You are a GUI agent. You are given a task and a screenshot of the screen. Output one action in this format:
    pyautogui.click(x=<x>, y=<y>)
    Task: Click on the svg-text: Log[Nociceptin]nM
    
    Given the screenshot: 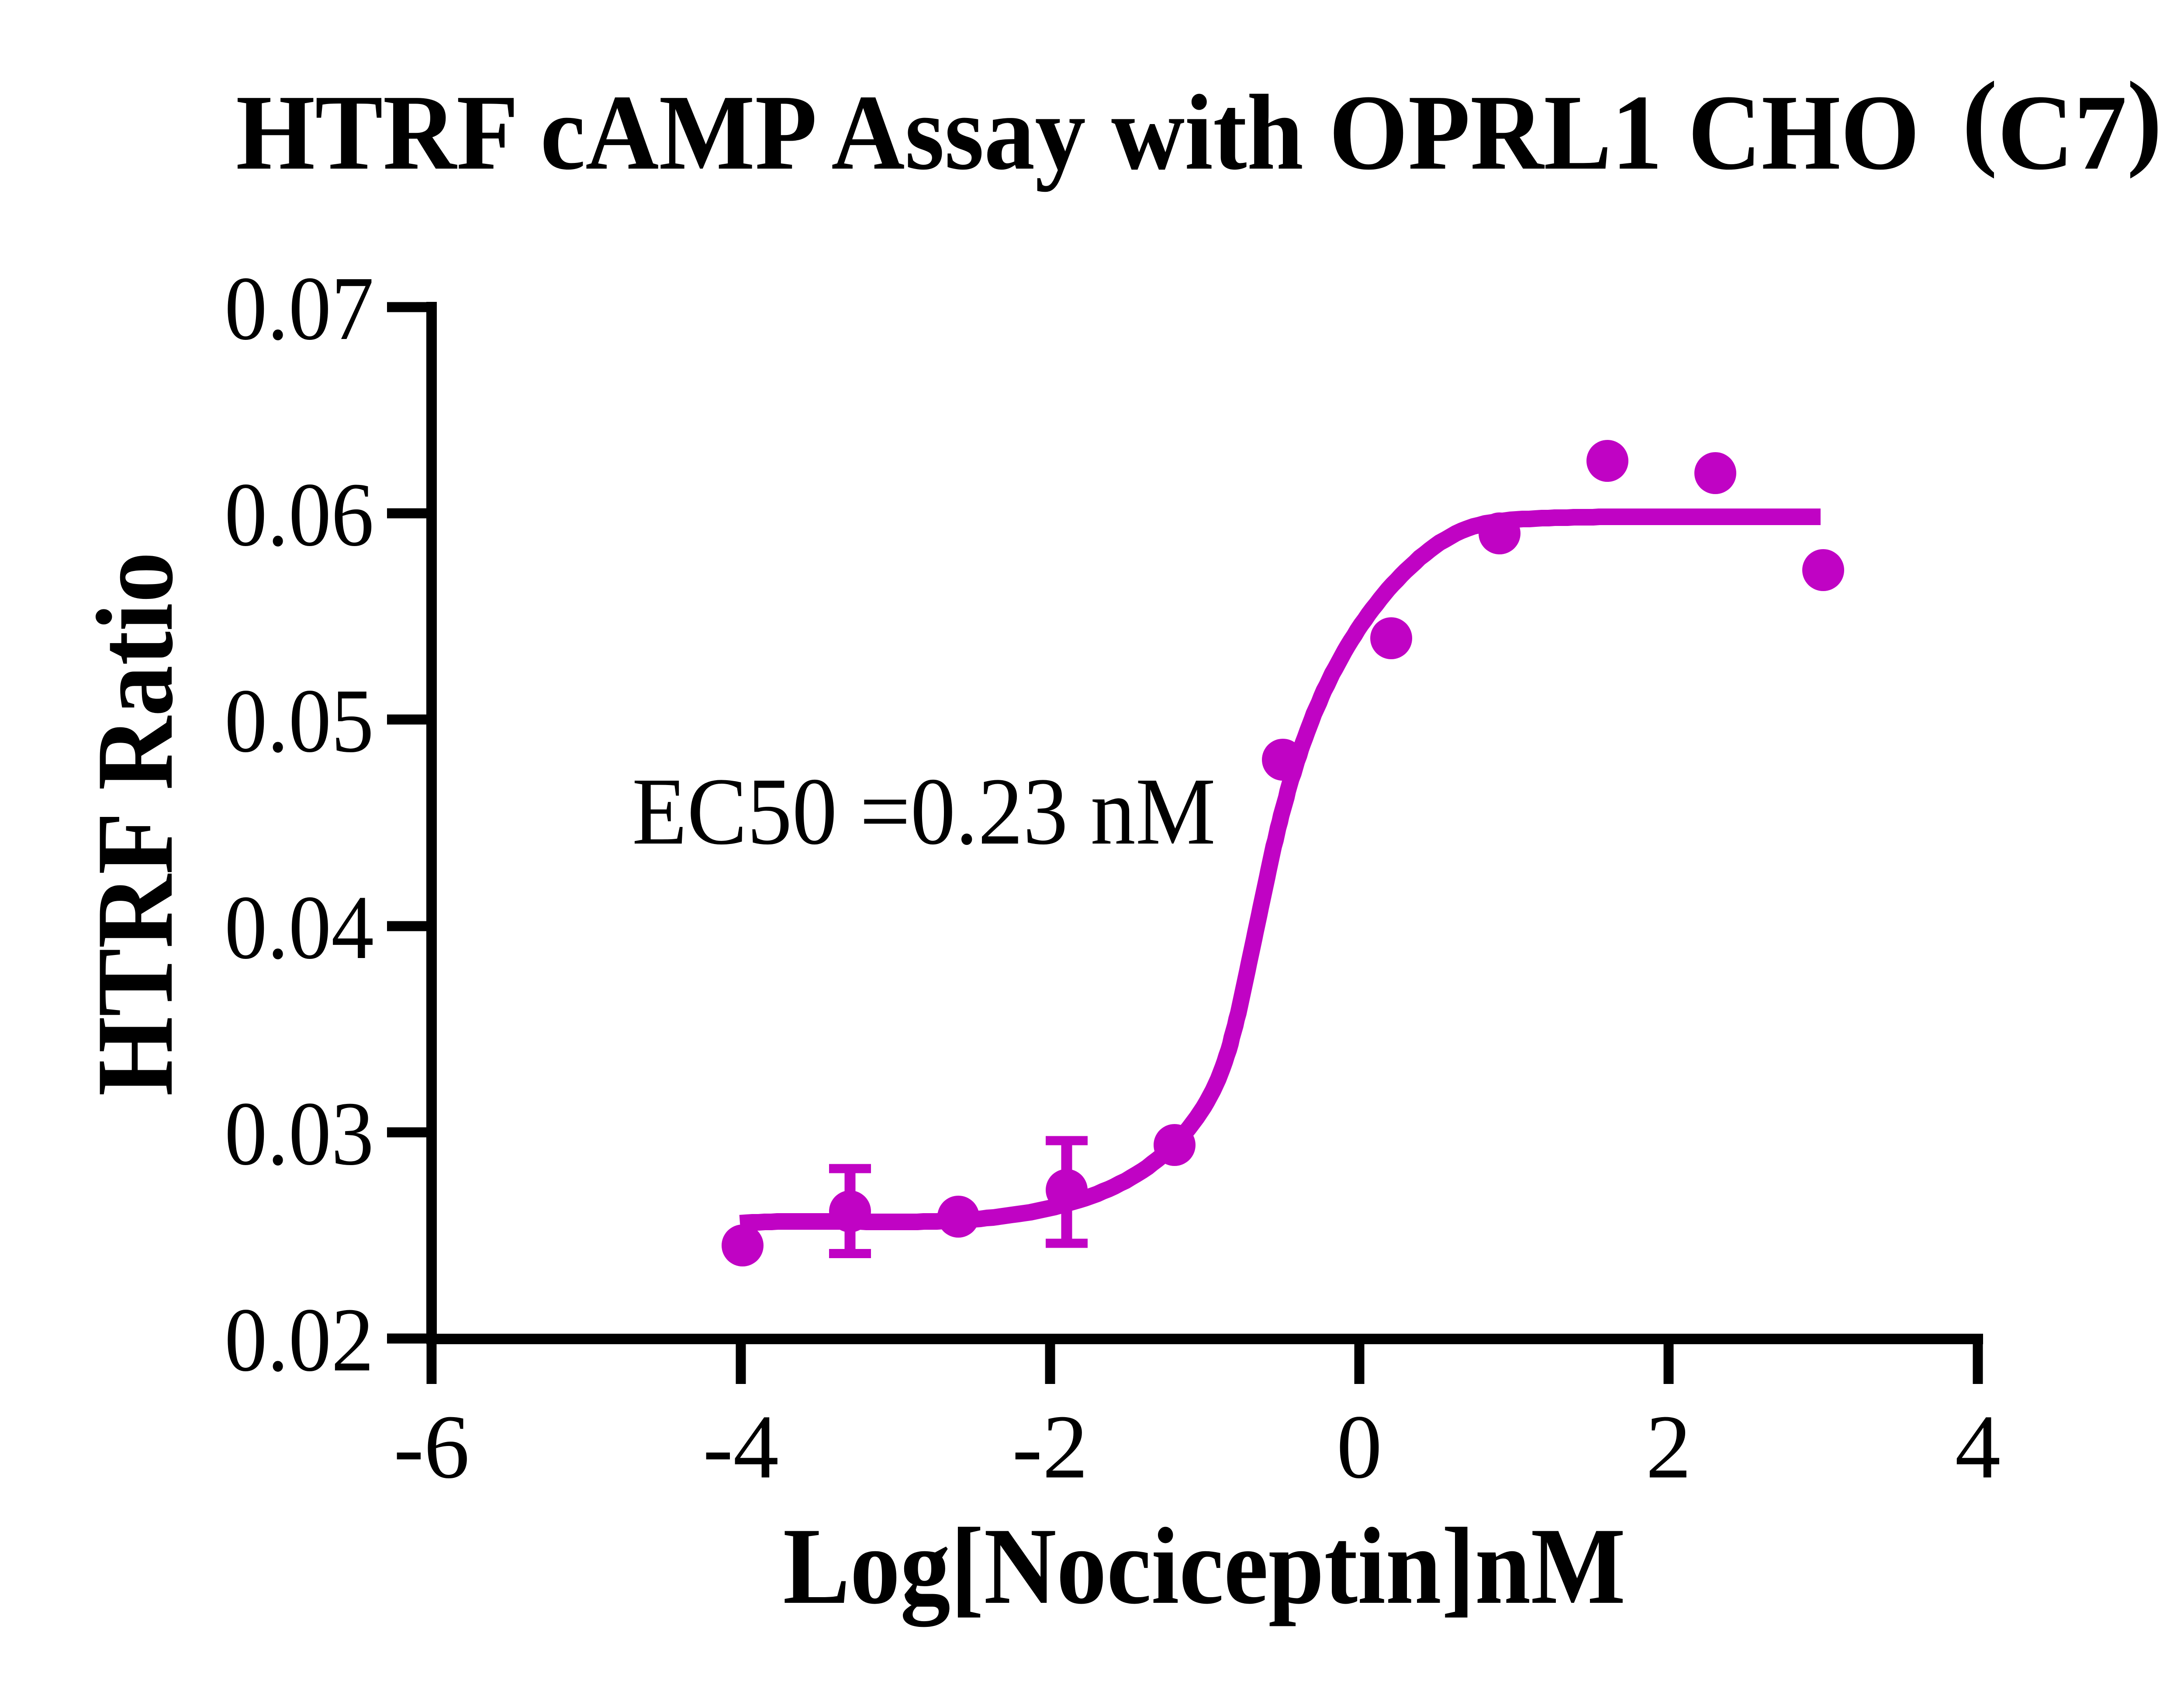 What is the action you would take?
    pyautogui.click(x=1204, y=1566)
    